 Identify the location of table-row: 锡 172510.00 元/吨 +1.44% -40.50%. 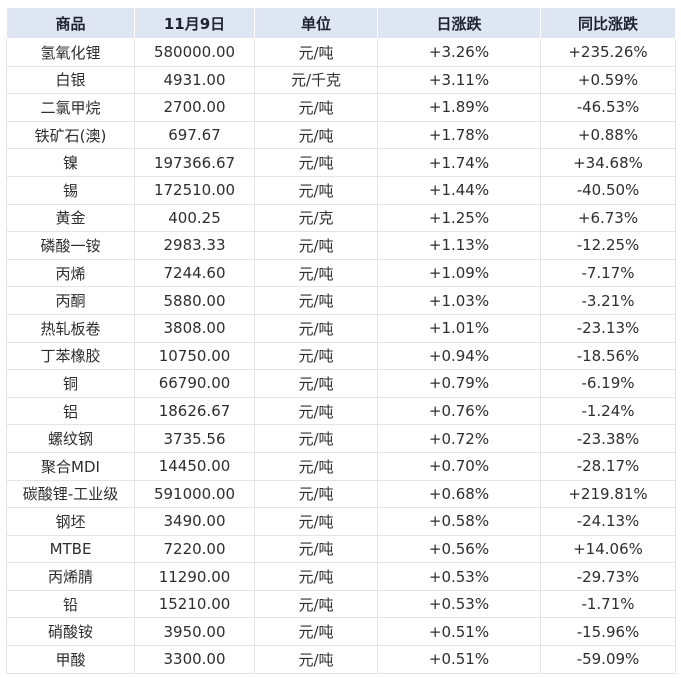
(341, 190).